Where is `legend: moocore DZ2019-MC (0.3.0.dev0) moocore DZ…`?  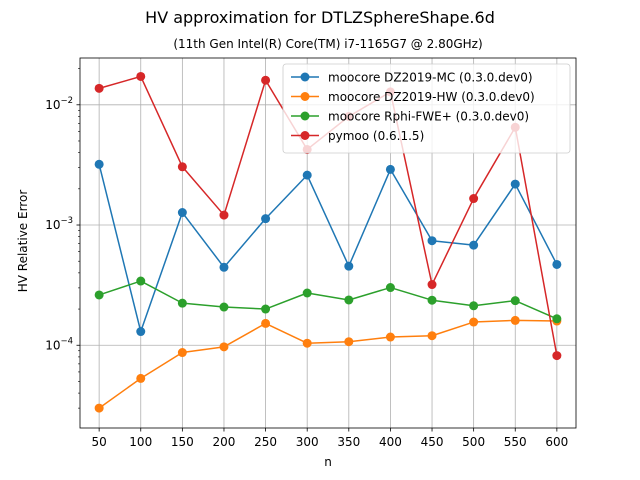
legend: moocore DZ2019-MC (0.3.0.dev0) moocore DZ… is located at coordinates (426, 108).